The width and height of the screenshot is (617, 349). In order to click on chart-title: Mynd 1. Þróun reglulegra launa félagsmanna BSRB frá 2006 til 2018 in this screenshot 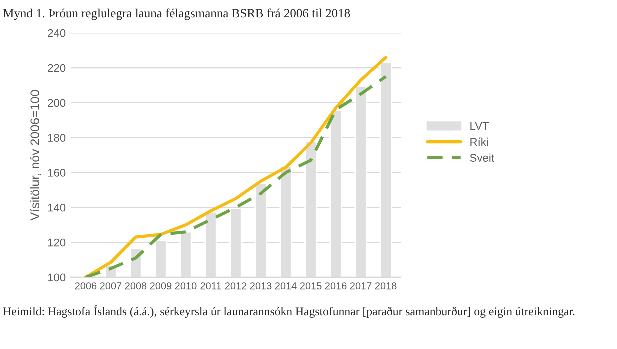, I will do `click(176, 14)`.